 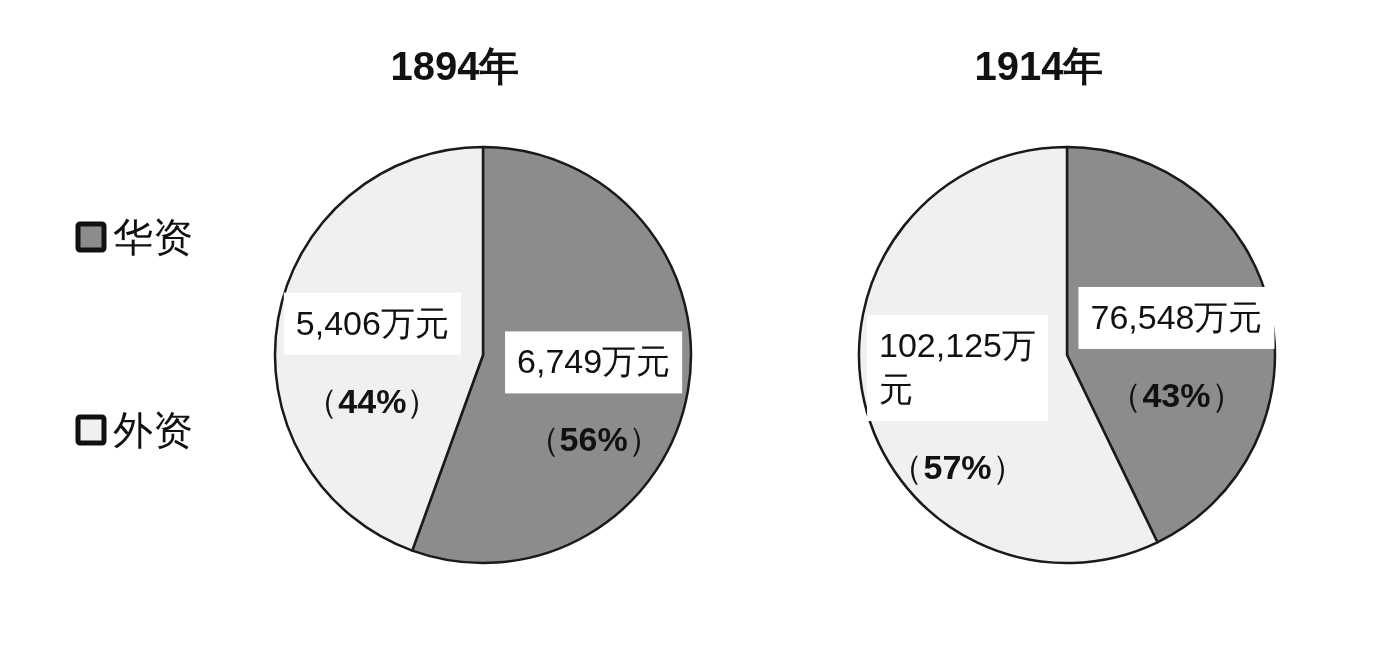 I want to click on text: （44%）, so click(x=372, y=400).